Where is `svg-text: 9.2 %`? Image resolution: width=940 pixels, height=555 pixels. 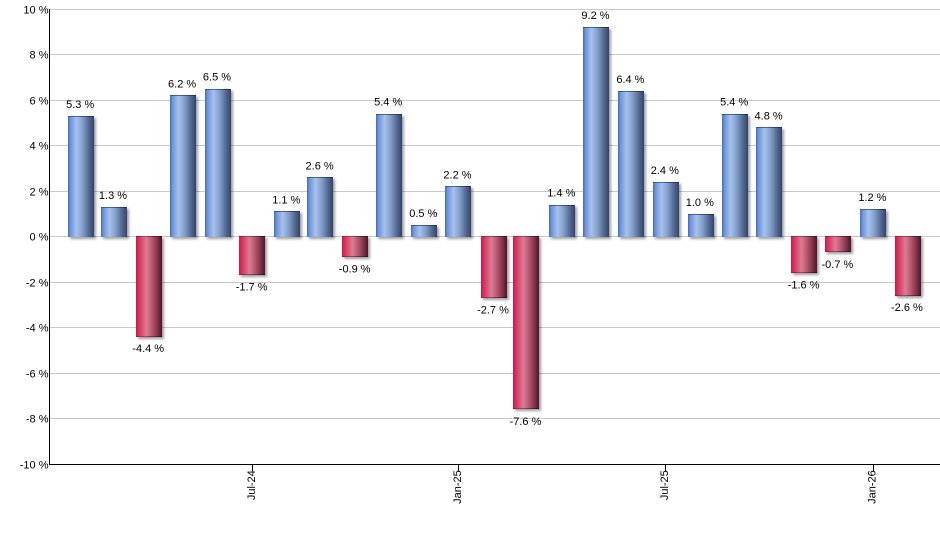 svg-text: 9.2 % is located at coordinates (595, 16).